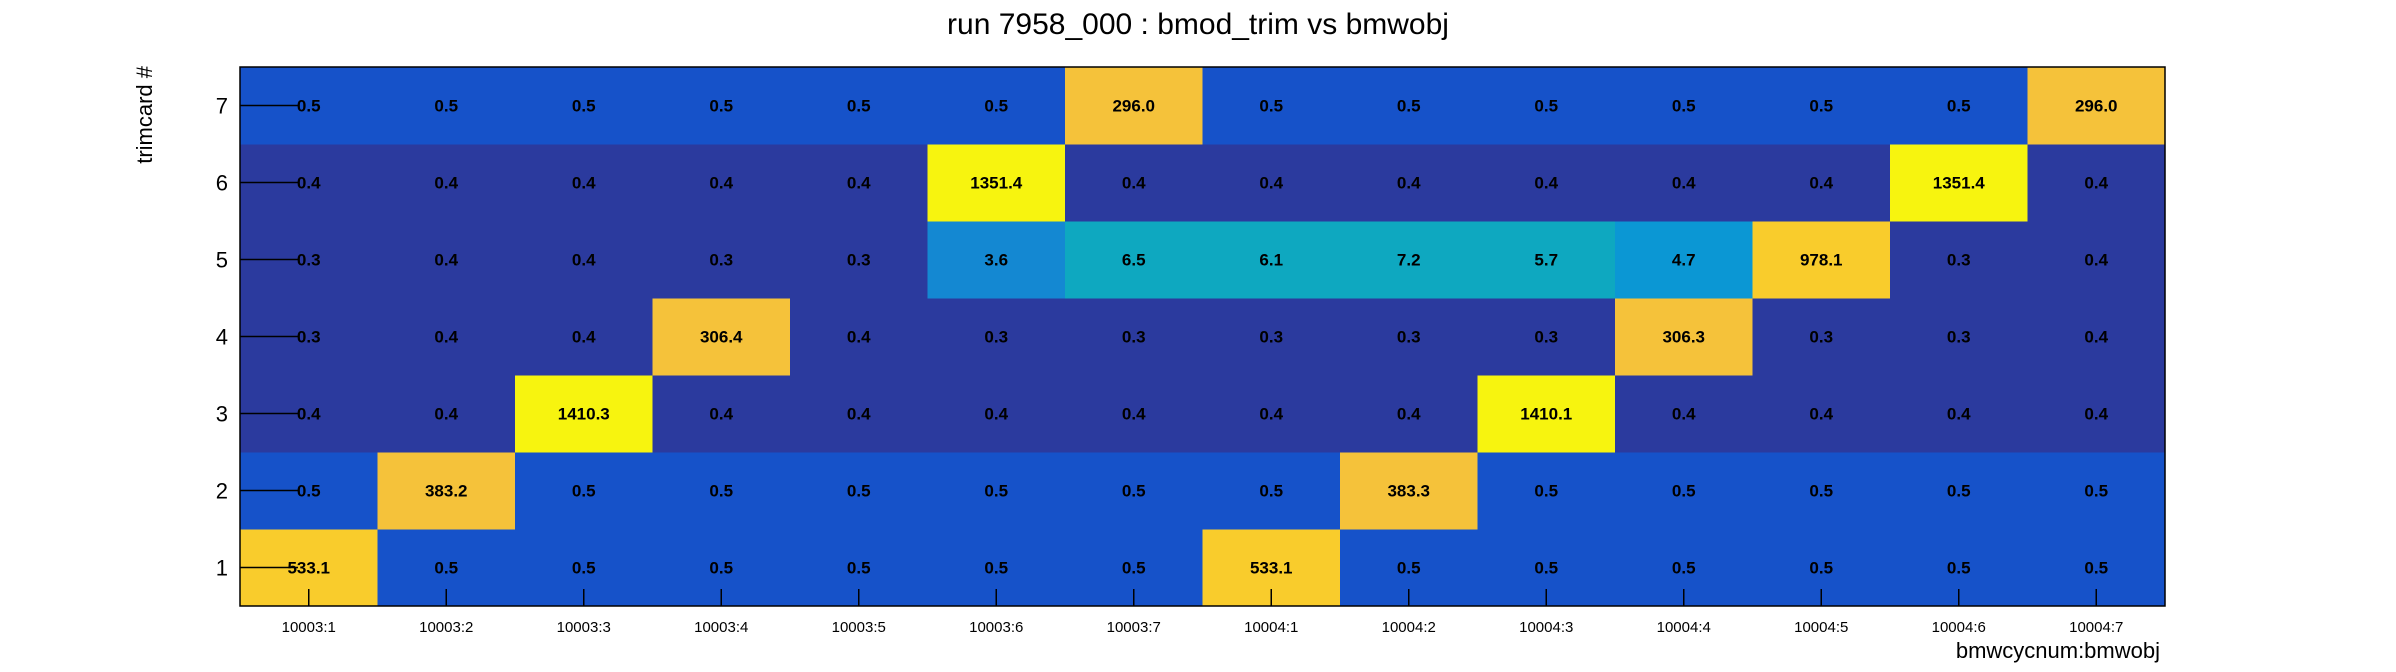  What do you see at coordinates (1409, 260) in the screenshot?
I see `cell-value-label: 7.2` at bounding box center [1409, 260].